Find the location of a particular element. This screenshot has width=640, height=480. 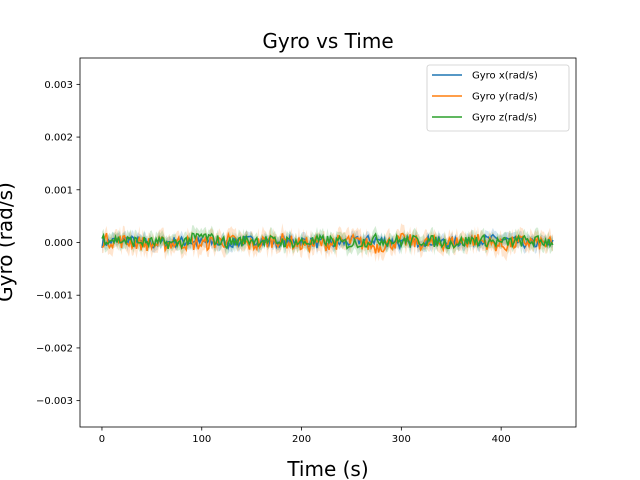

x-axis-label: Time (s) is located at coordinates (327, 468).